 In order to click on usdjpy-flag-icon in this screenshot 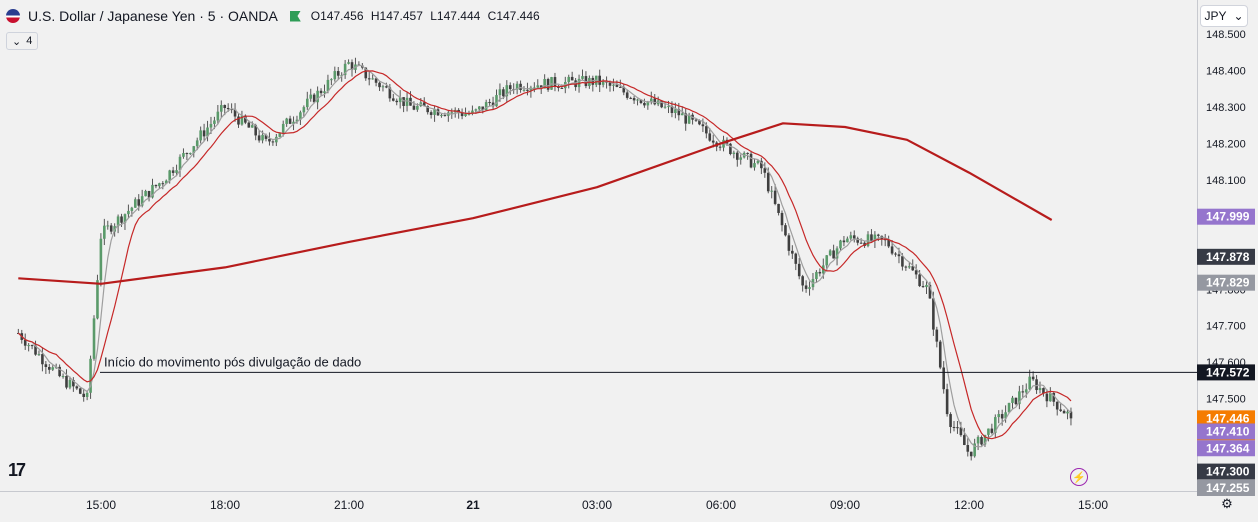, I will do `click(13, 16)`.